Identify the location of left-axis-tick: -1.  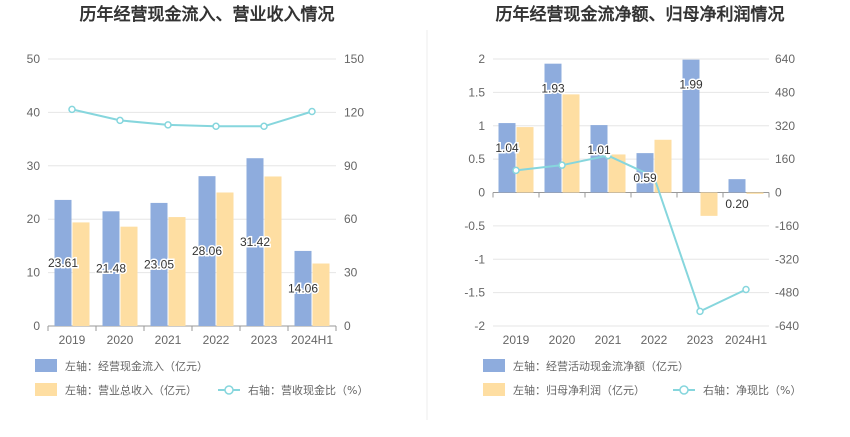
(479, 259).